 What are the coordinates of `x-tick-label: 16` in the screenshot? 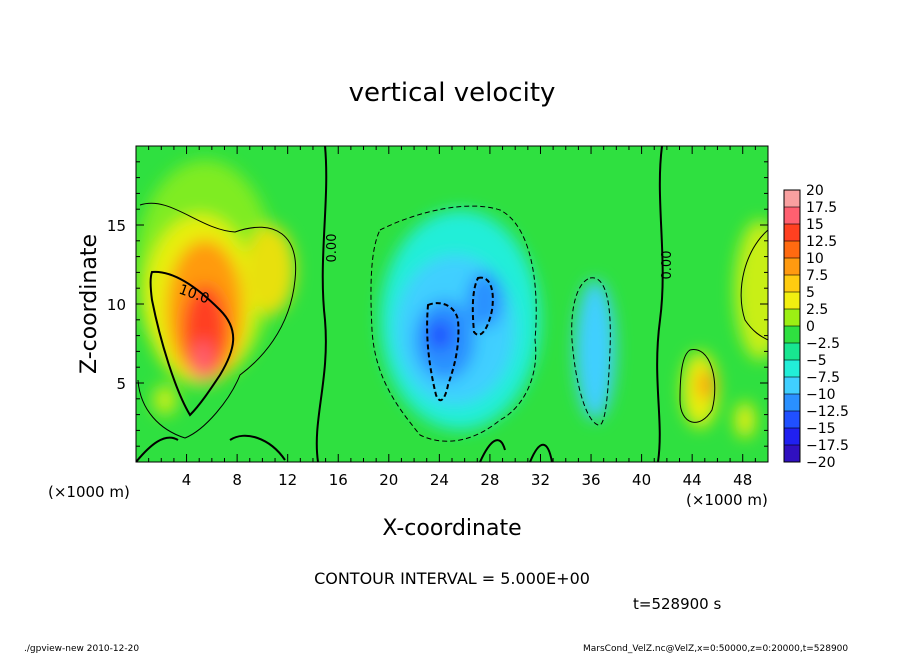 It's located at (338, 480).